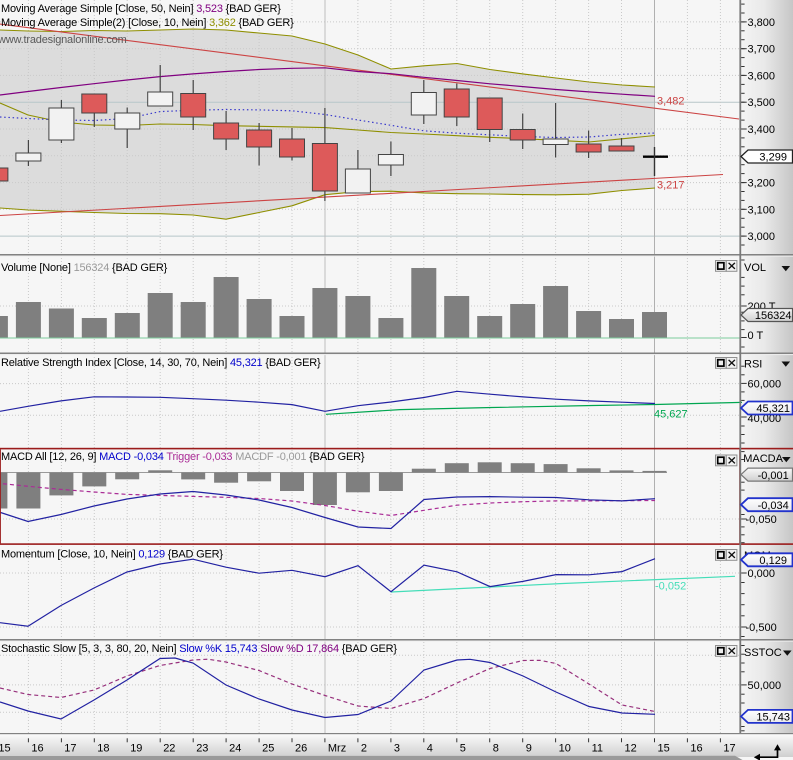  Describe the element at coordinates (364, 749) in the screenshot. I see `svg-text: 2` at that location.